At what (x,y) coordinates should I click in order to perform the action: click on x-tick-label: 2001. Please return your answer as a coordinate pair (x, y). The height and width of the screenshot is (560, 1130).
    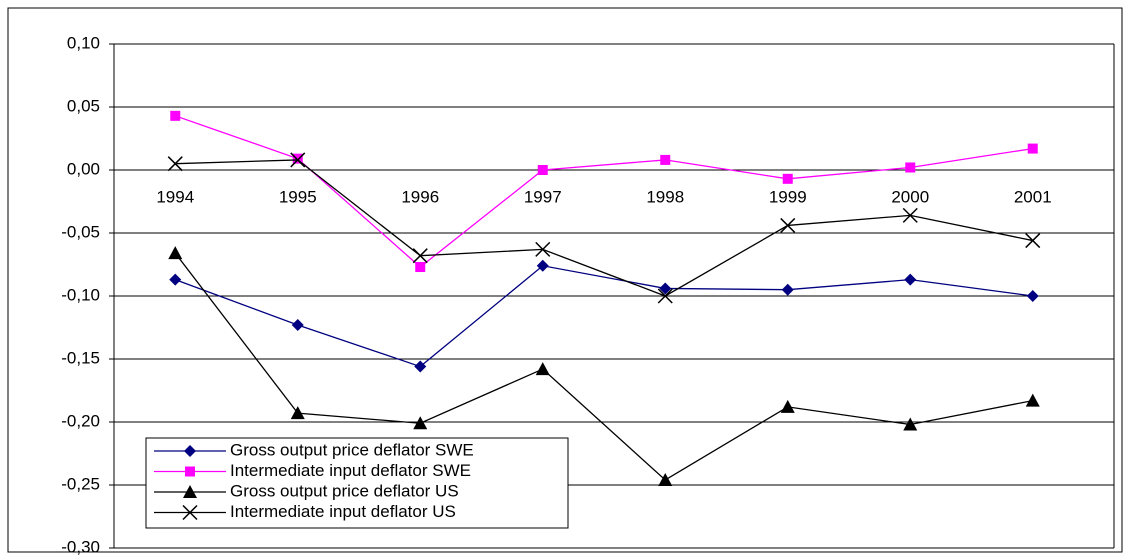
    Looking at the image, I should click on (1033, 196).